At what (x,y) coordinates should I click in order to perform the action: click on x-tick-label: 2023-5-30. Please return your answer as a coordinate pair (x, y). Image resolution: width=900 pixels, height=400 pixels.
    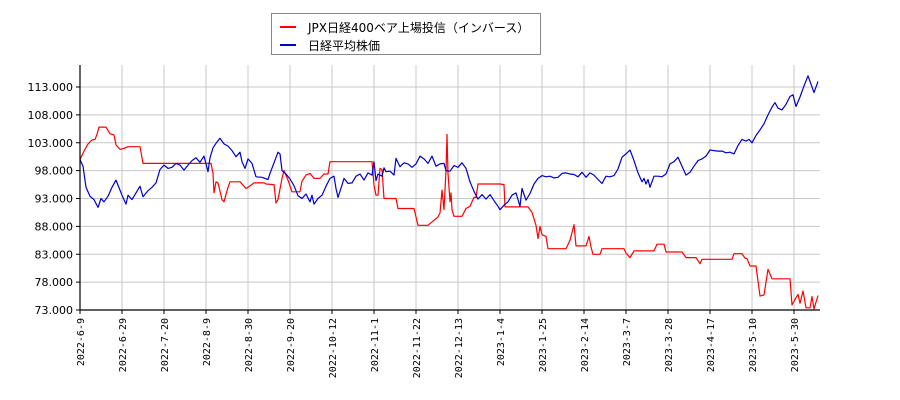
    Looking at the image, I should click on (795, 345).